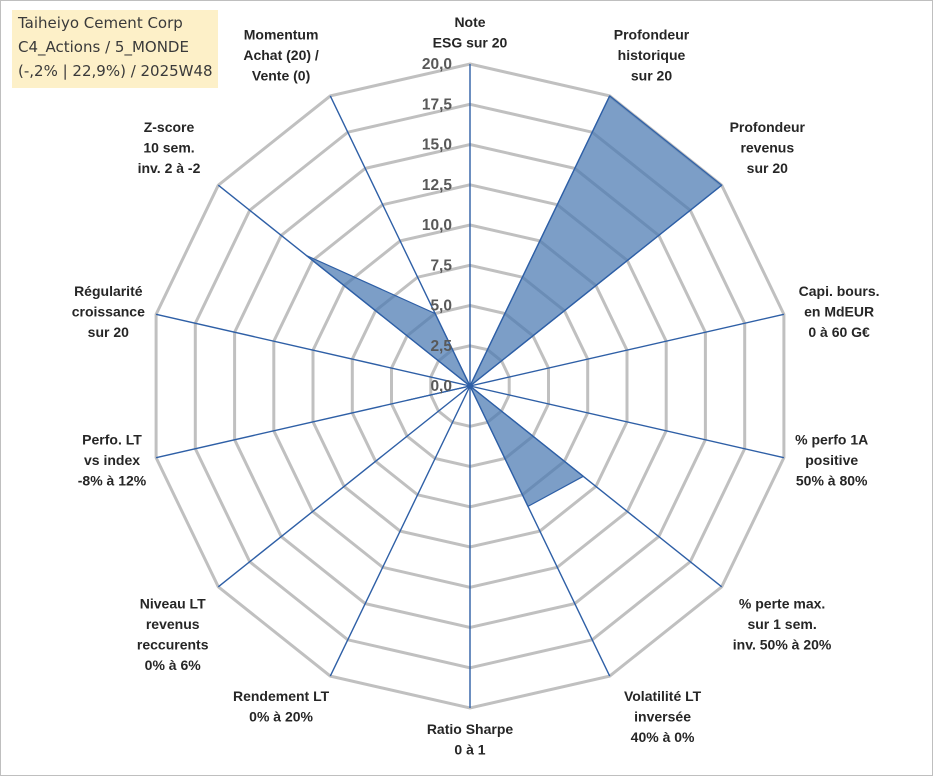 This screenshot has width=933, height=777. I want to click on axis-label-line: Rendement LT, so click(281, 696).